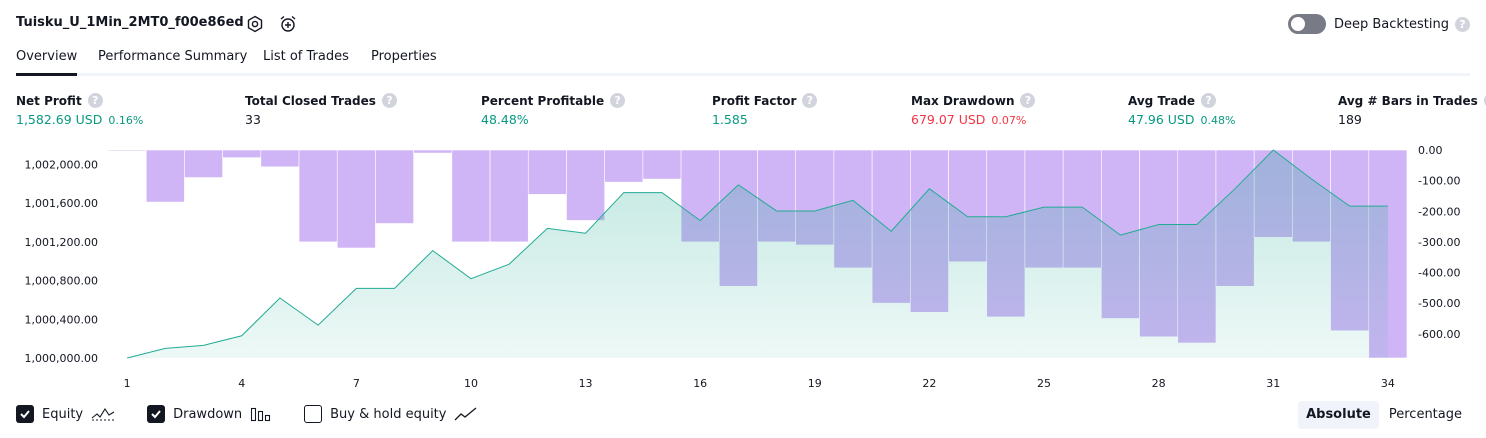 This screenshot has height=438, width=1486. Describe the element at coordinates (586, 383) in the screenshot. I see `x-axis-tick: 13` at that location.